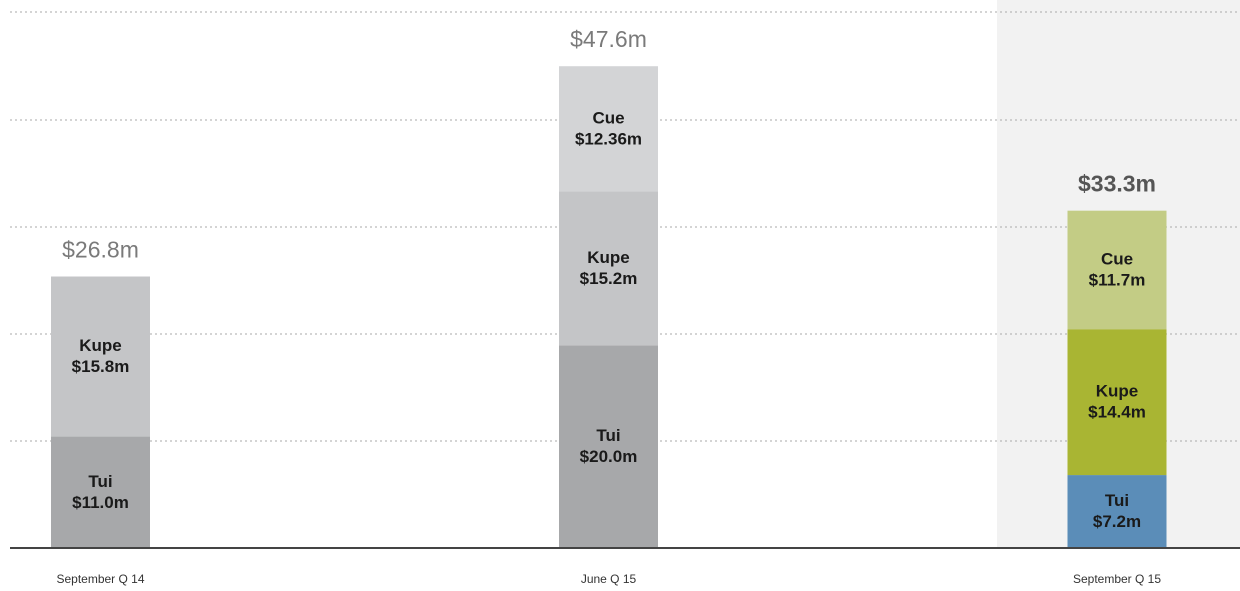 This screenshot has width=1240, height=591. Describe the element at coordinates (100, 502) in the screenshot. I see `segment-value: $11.0m` at that location.